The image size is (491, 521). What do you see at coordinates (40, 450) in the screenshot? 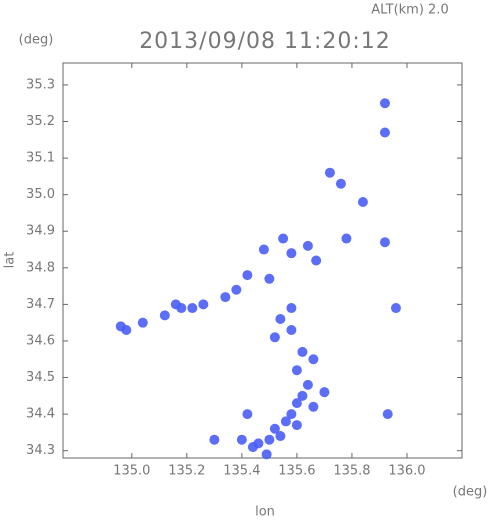
I see `y-tick-label: 34.3` at bounding box center [40, 450].